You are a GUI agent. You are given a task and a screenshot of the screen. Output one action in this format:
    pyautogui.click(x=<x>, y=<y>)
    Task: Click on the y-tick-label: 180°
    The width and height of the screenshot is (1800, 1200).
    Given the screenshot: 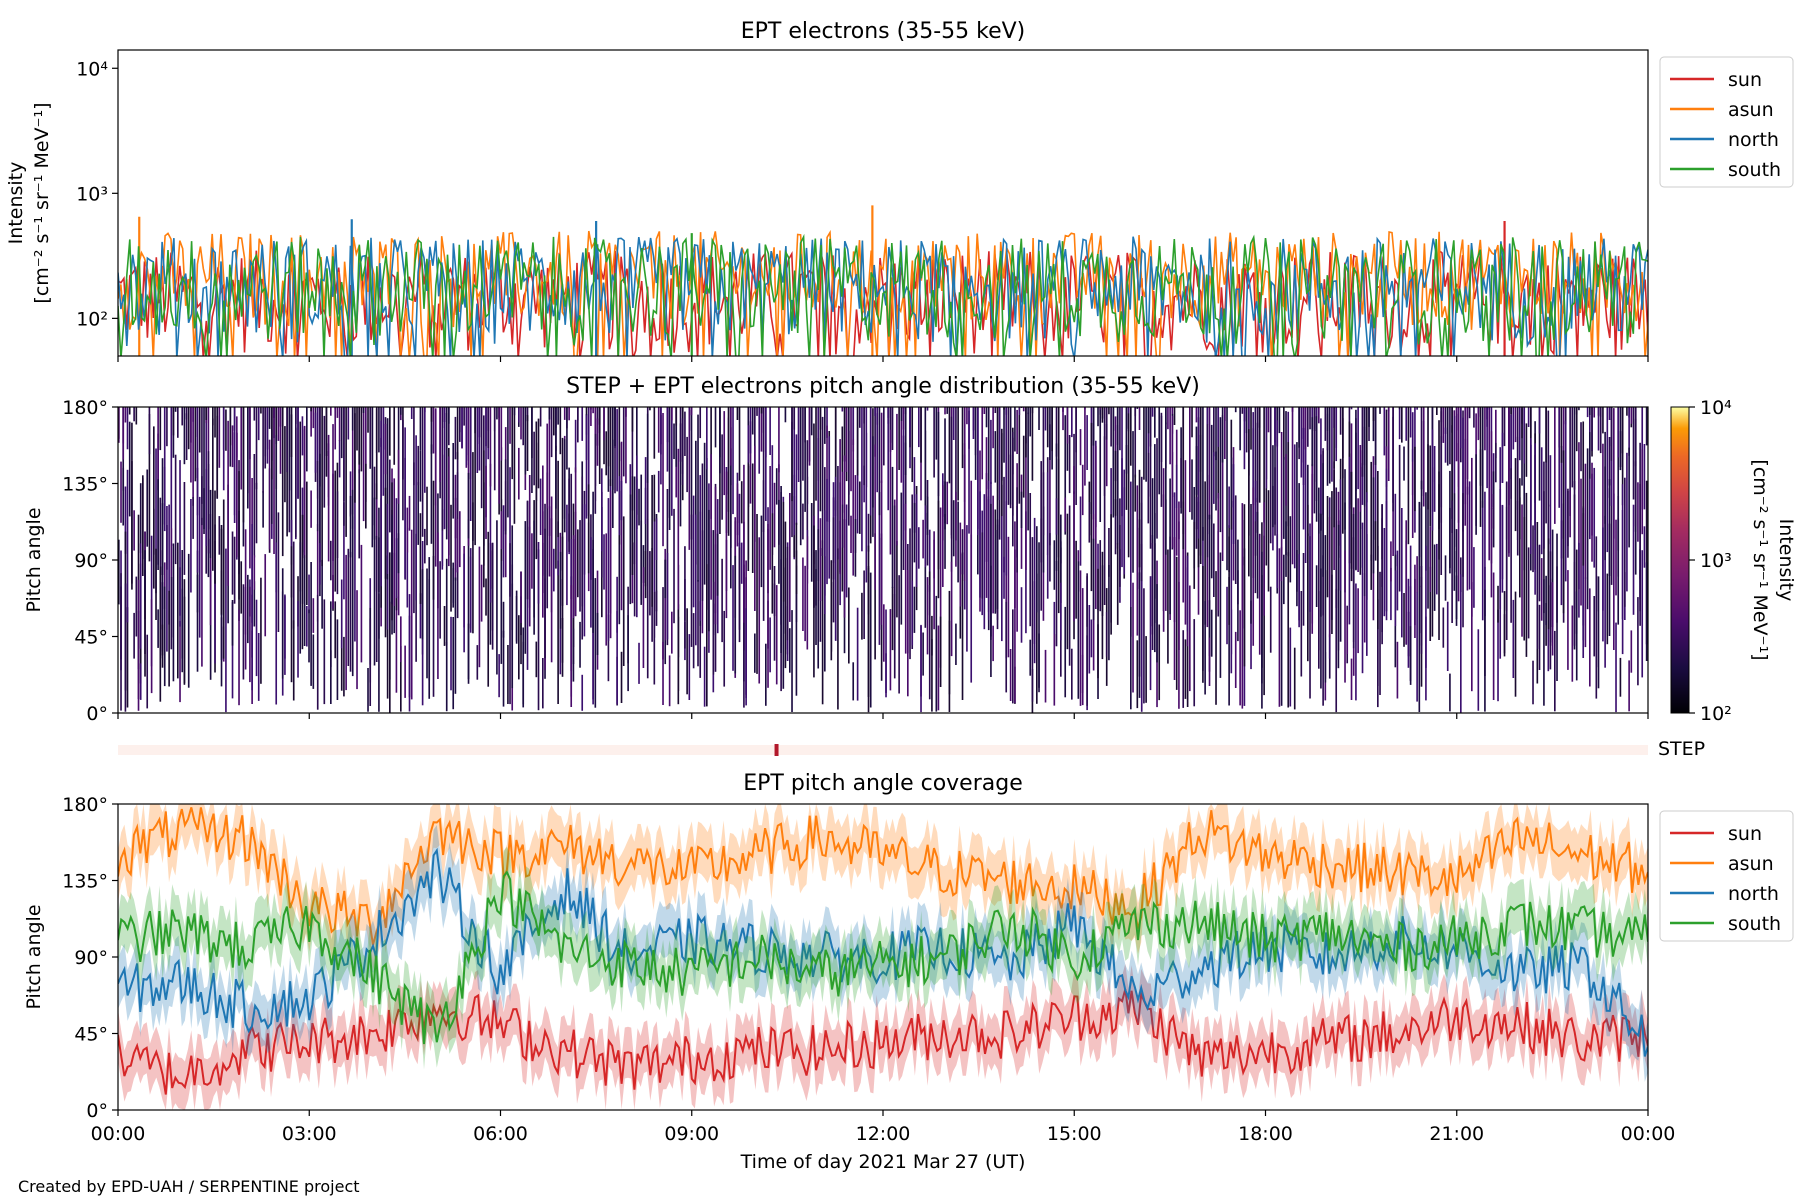 What is the action you would take?
    pyautogui.click(x=85, y=805)
    